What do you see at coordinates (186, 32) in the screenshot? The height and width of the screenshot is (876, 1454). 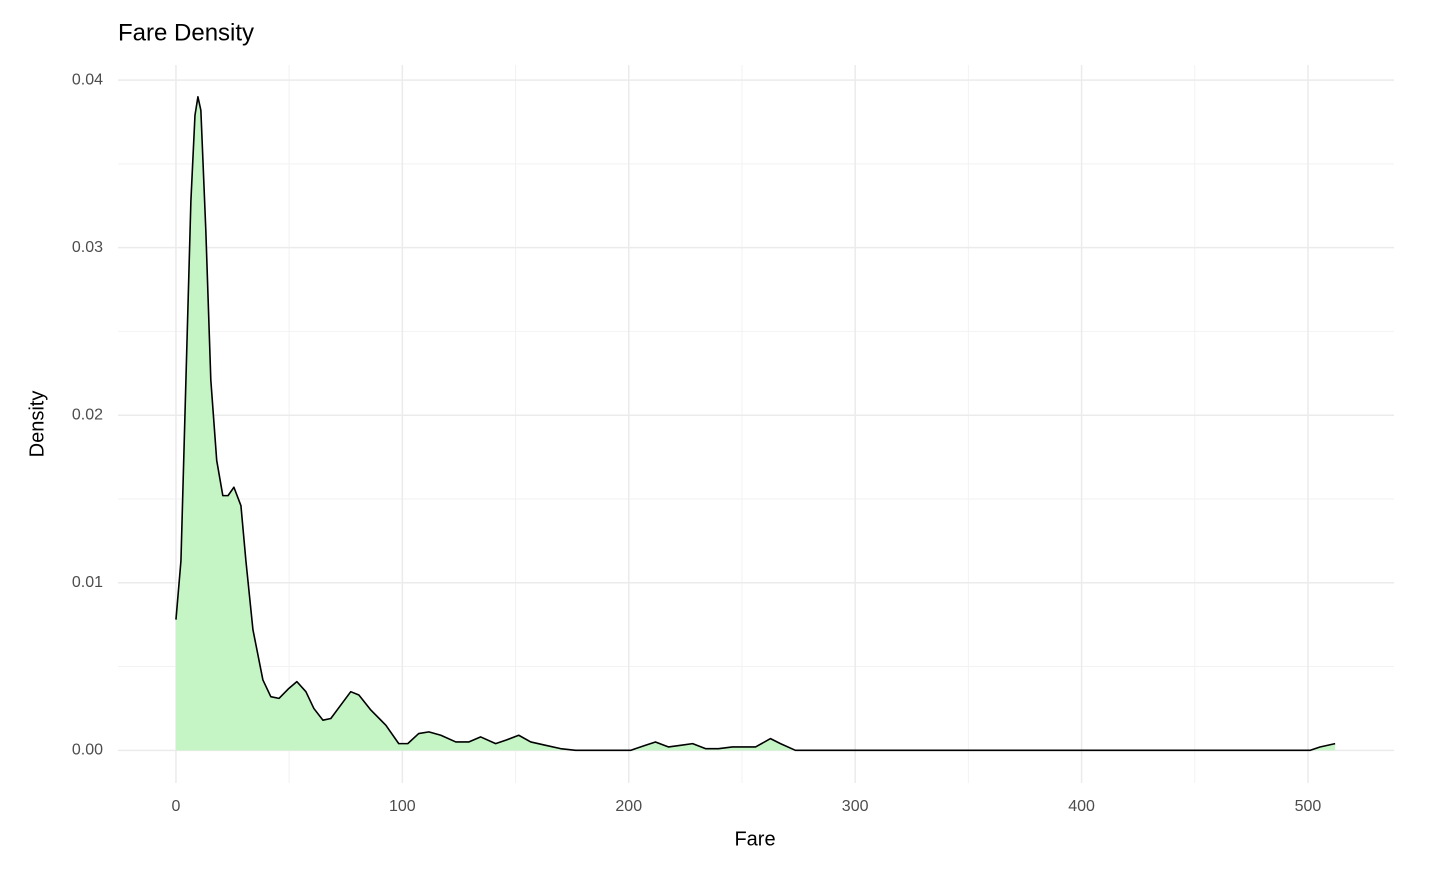 I see `chart-title: Fare Density` at bounding box center [186, 32].